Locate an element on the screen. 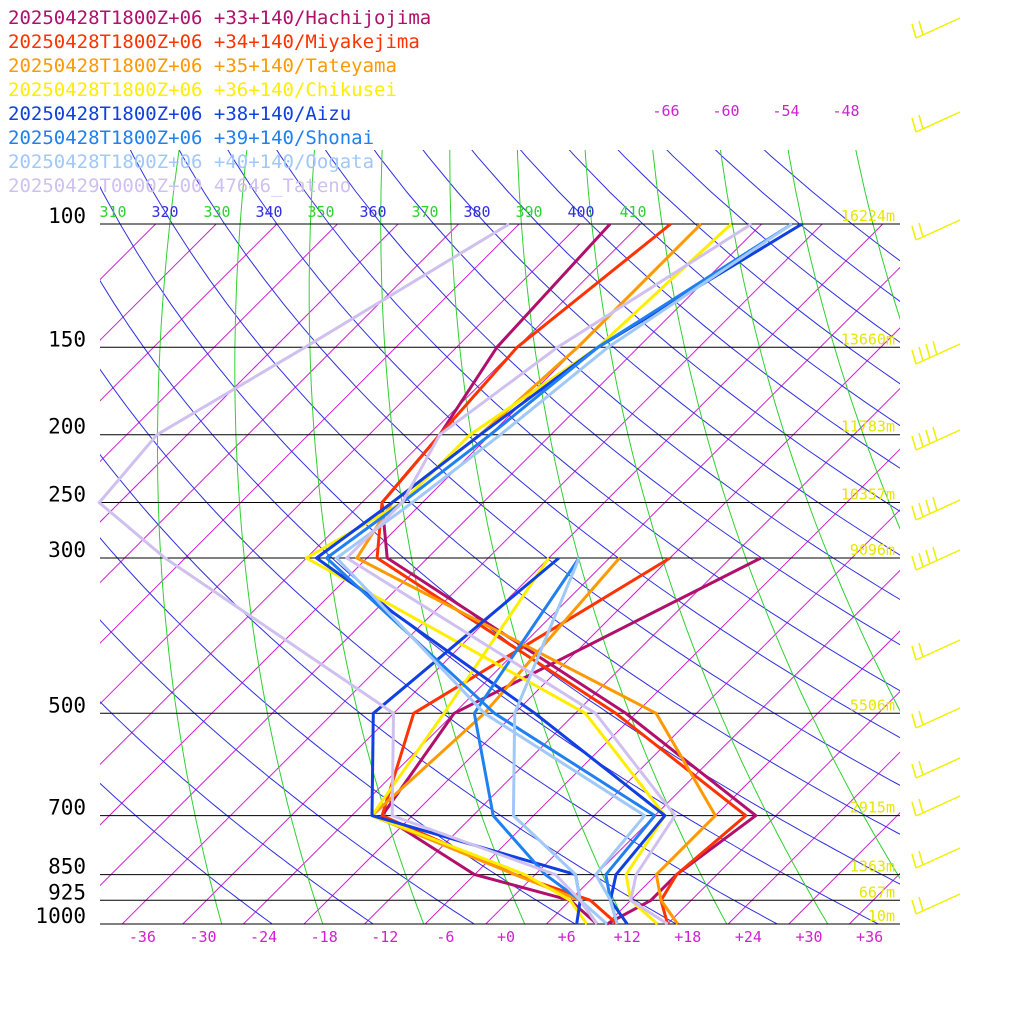 This screenshot has width=1024, height=1024. pressure-label: 150 is located at coordinates (67, 339).